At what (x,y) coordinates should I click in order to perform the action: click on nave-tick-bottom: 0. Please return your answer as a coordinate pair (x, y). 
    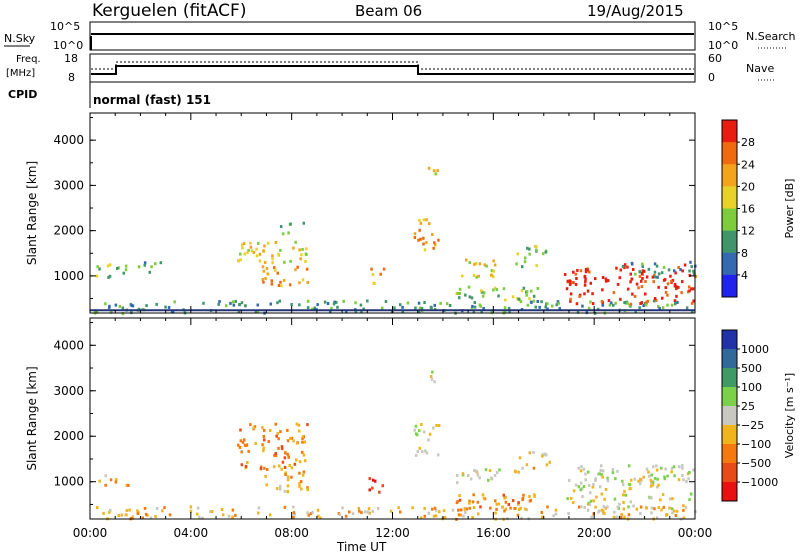
    Looking at the image, I should click on (711, 77).